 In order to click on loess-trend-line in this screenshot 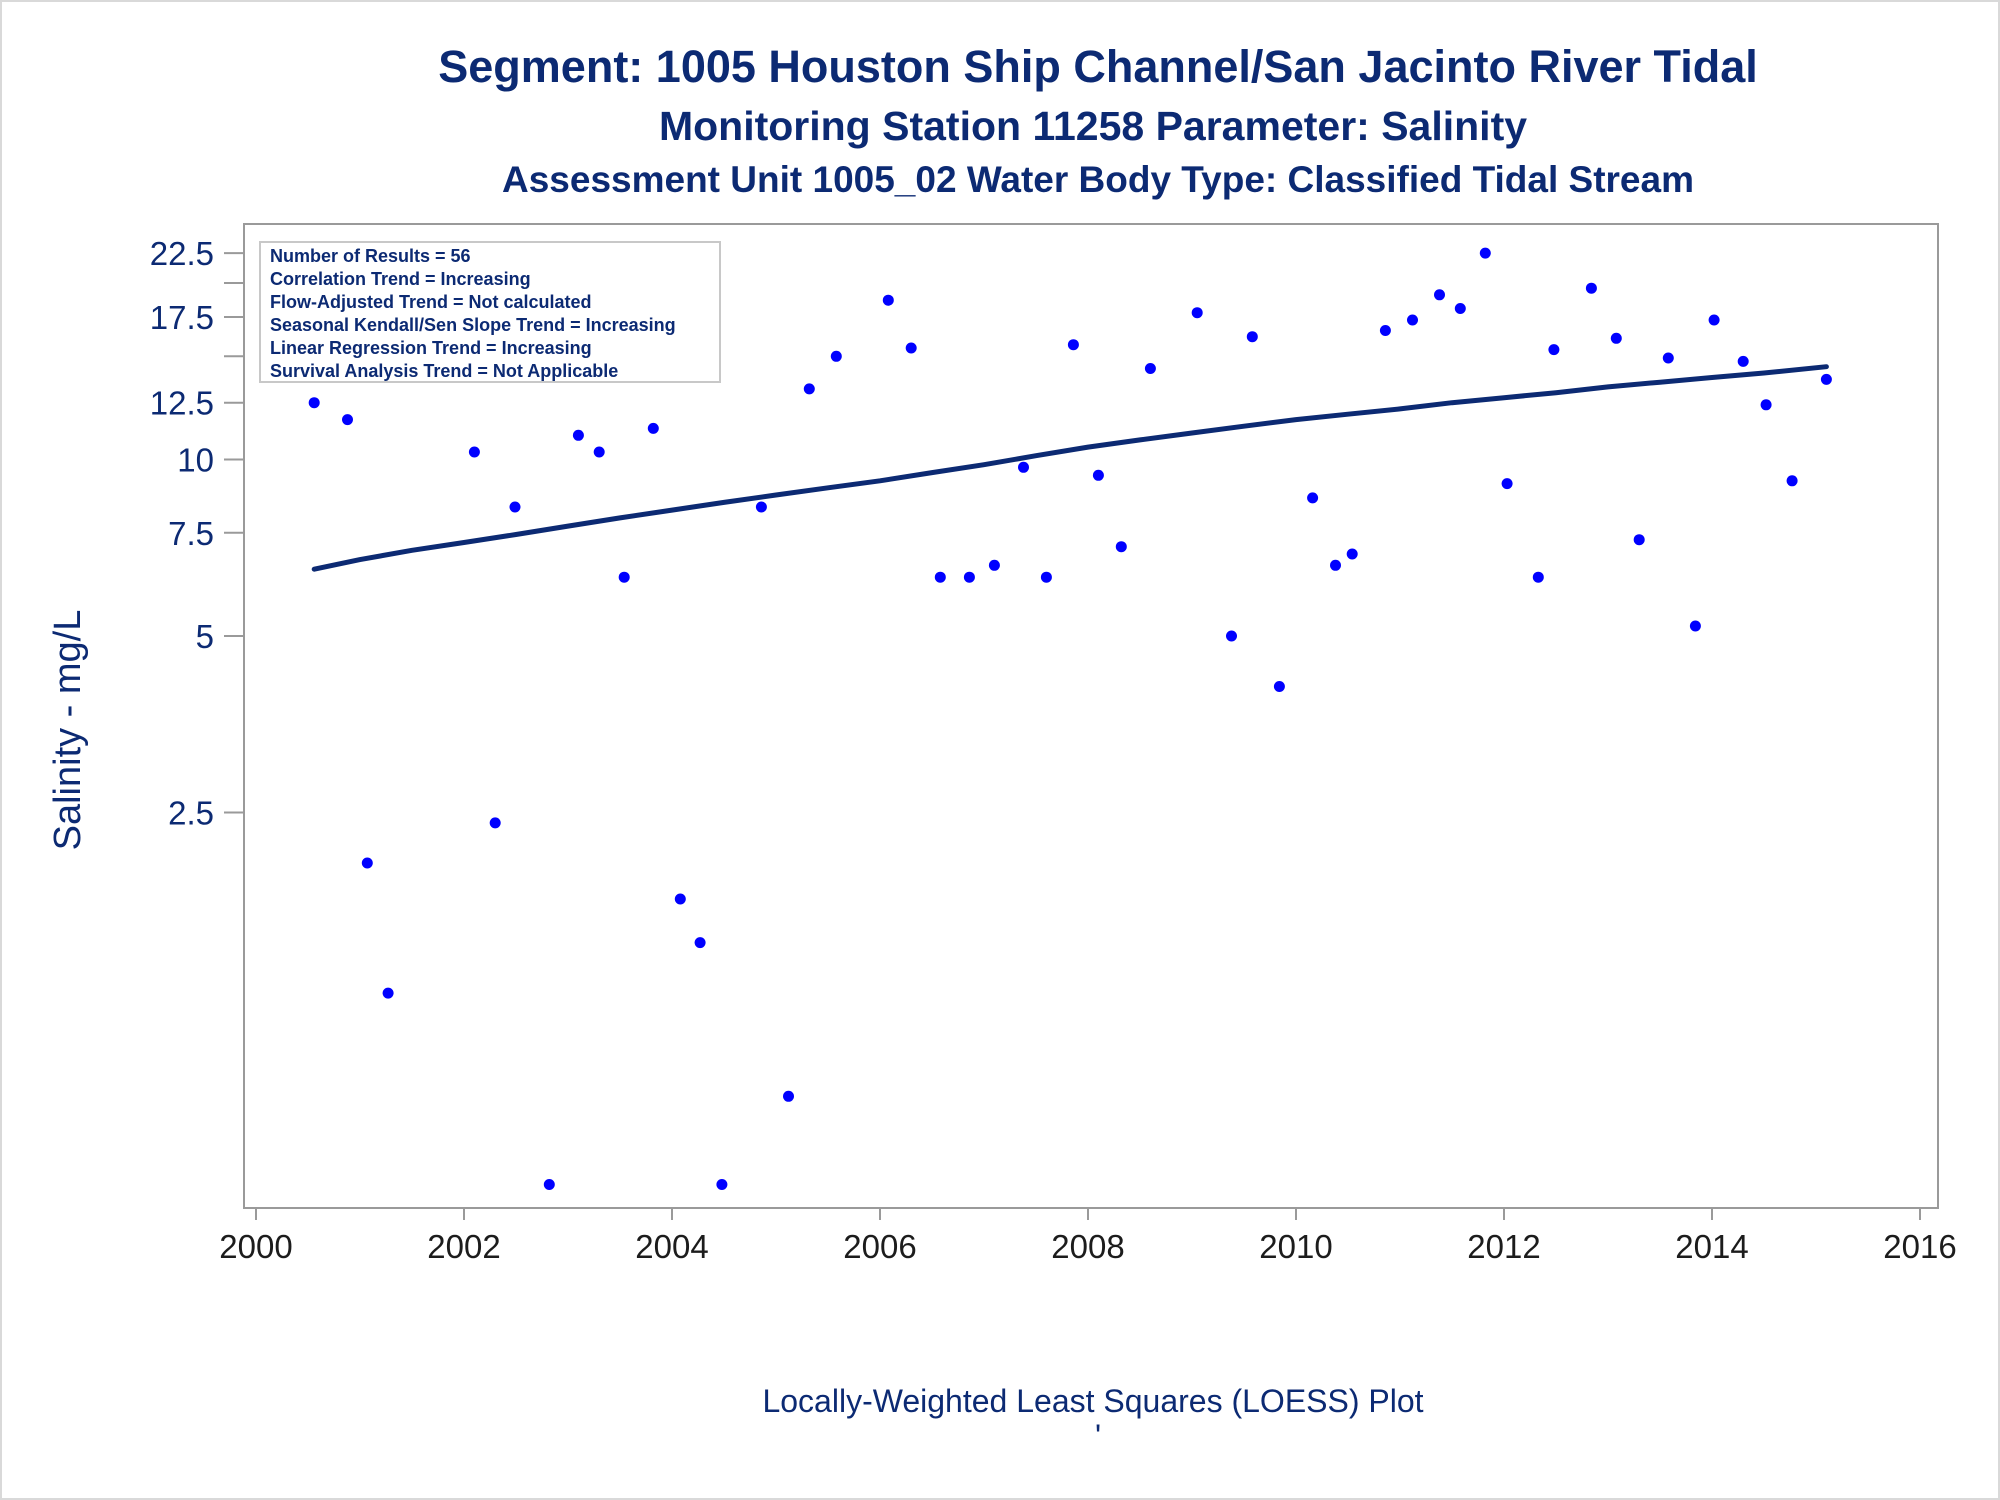, I will do `click(1070, 468)`.